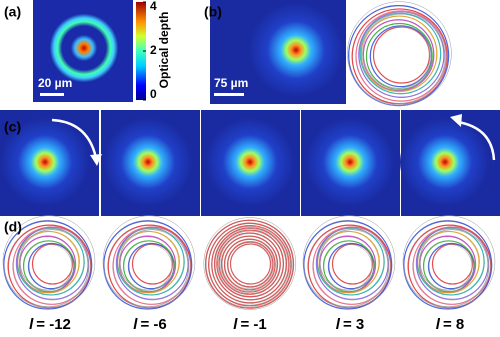 The height and width of the screenshot is (337, 500). I want to click on l-label: l = 3, so click(350, 324).